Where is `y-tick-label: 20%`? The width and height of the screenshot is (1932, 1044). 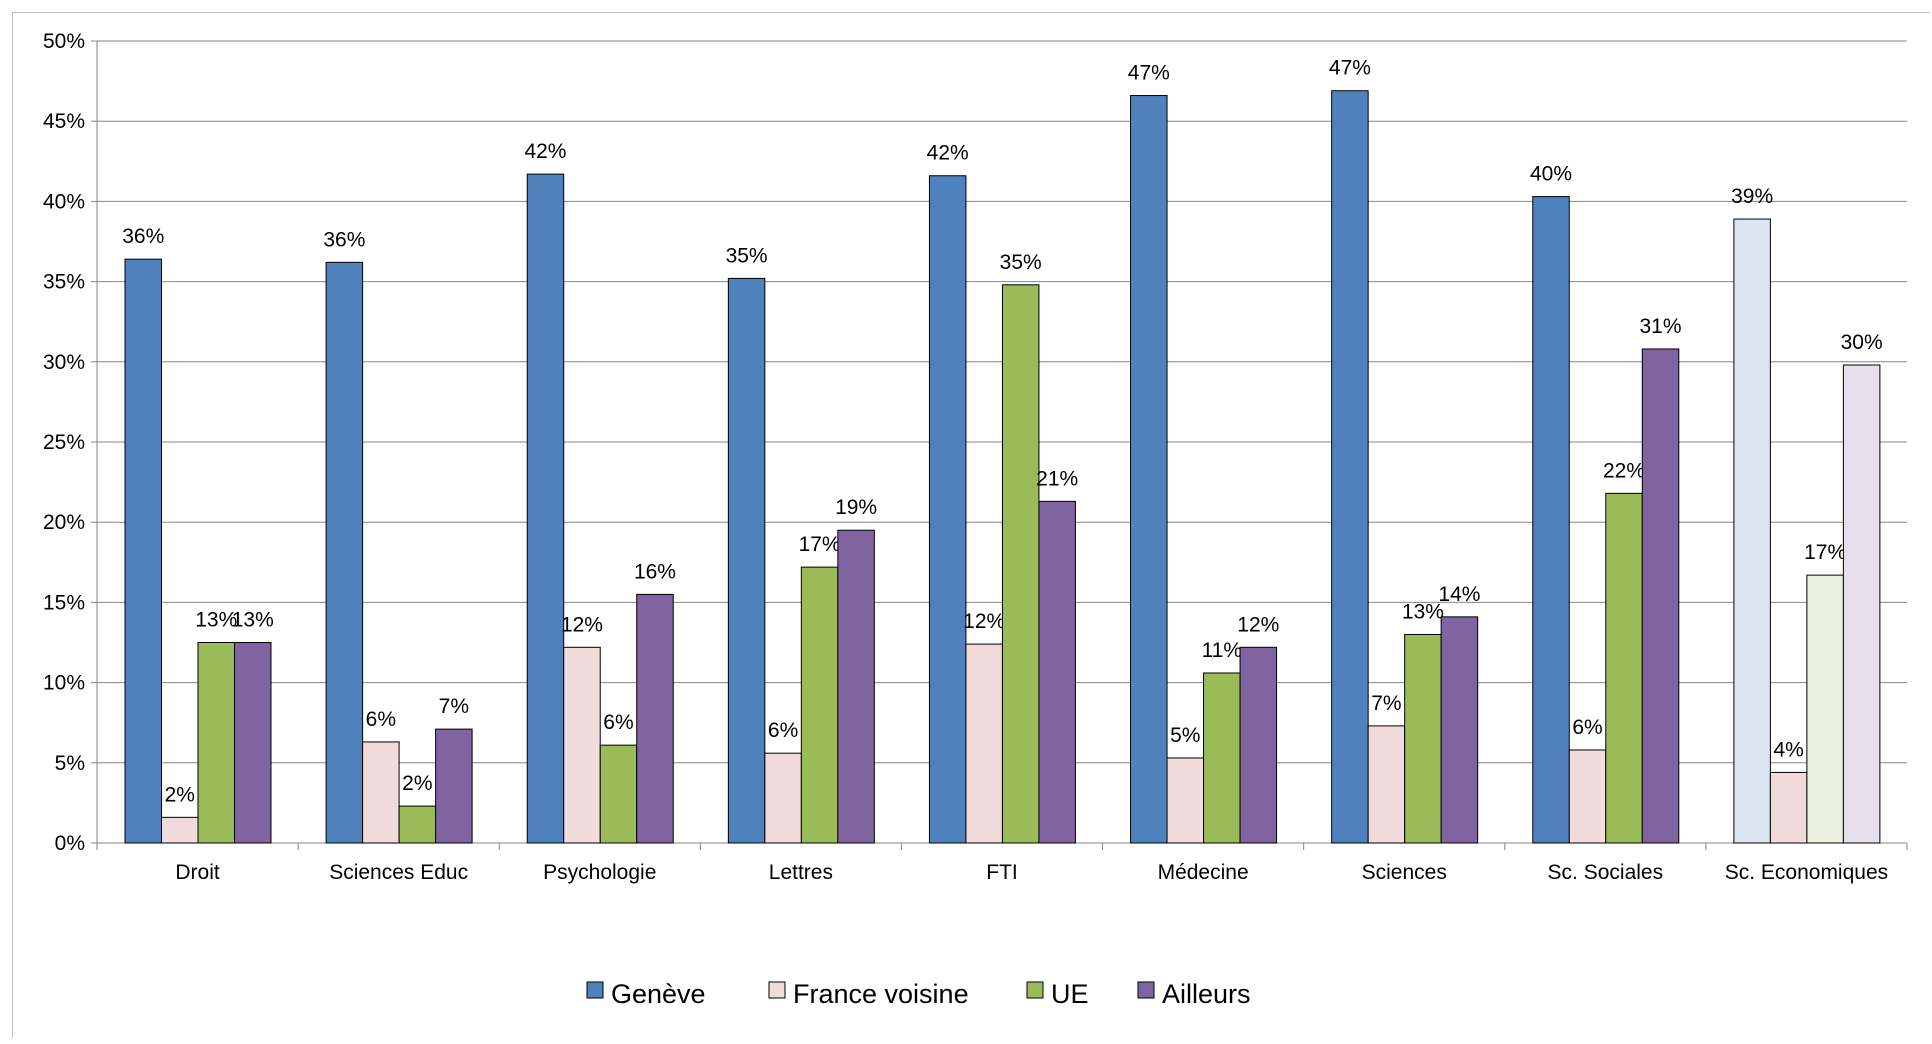
y-tick-label: 20% is located at coordinates (64, 522).